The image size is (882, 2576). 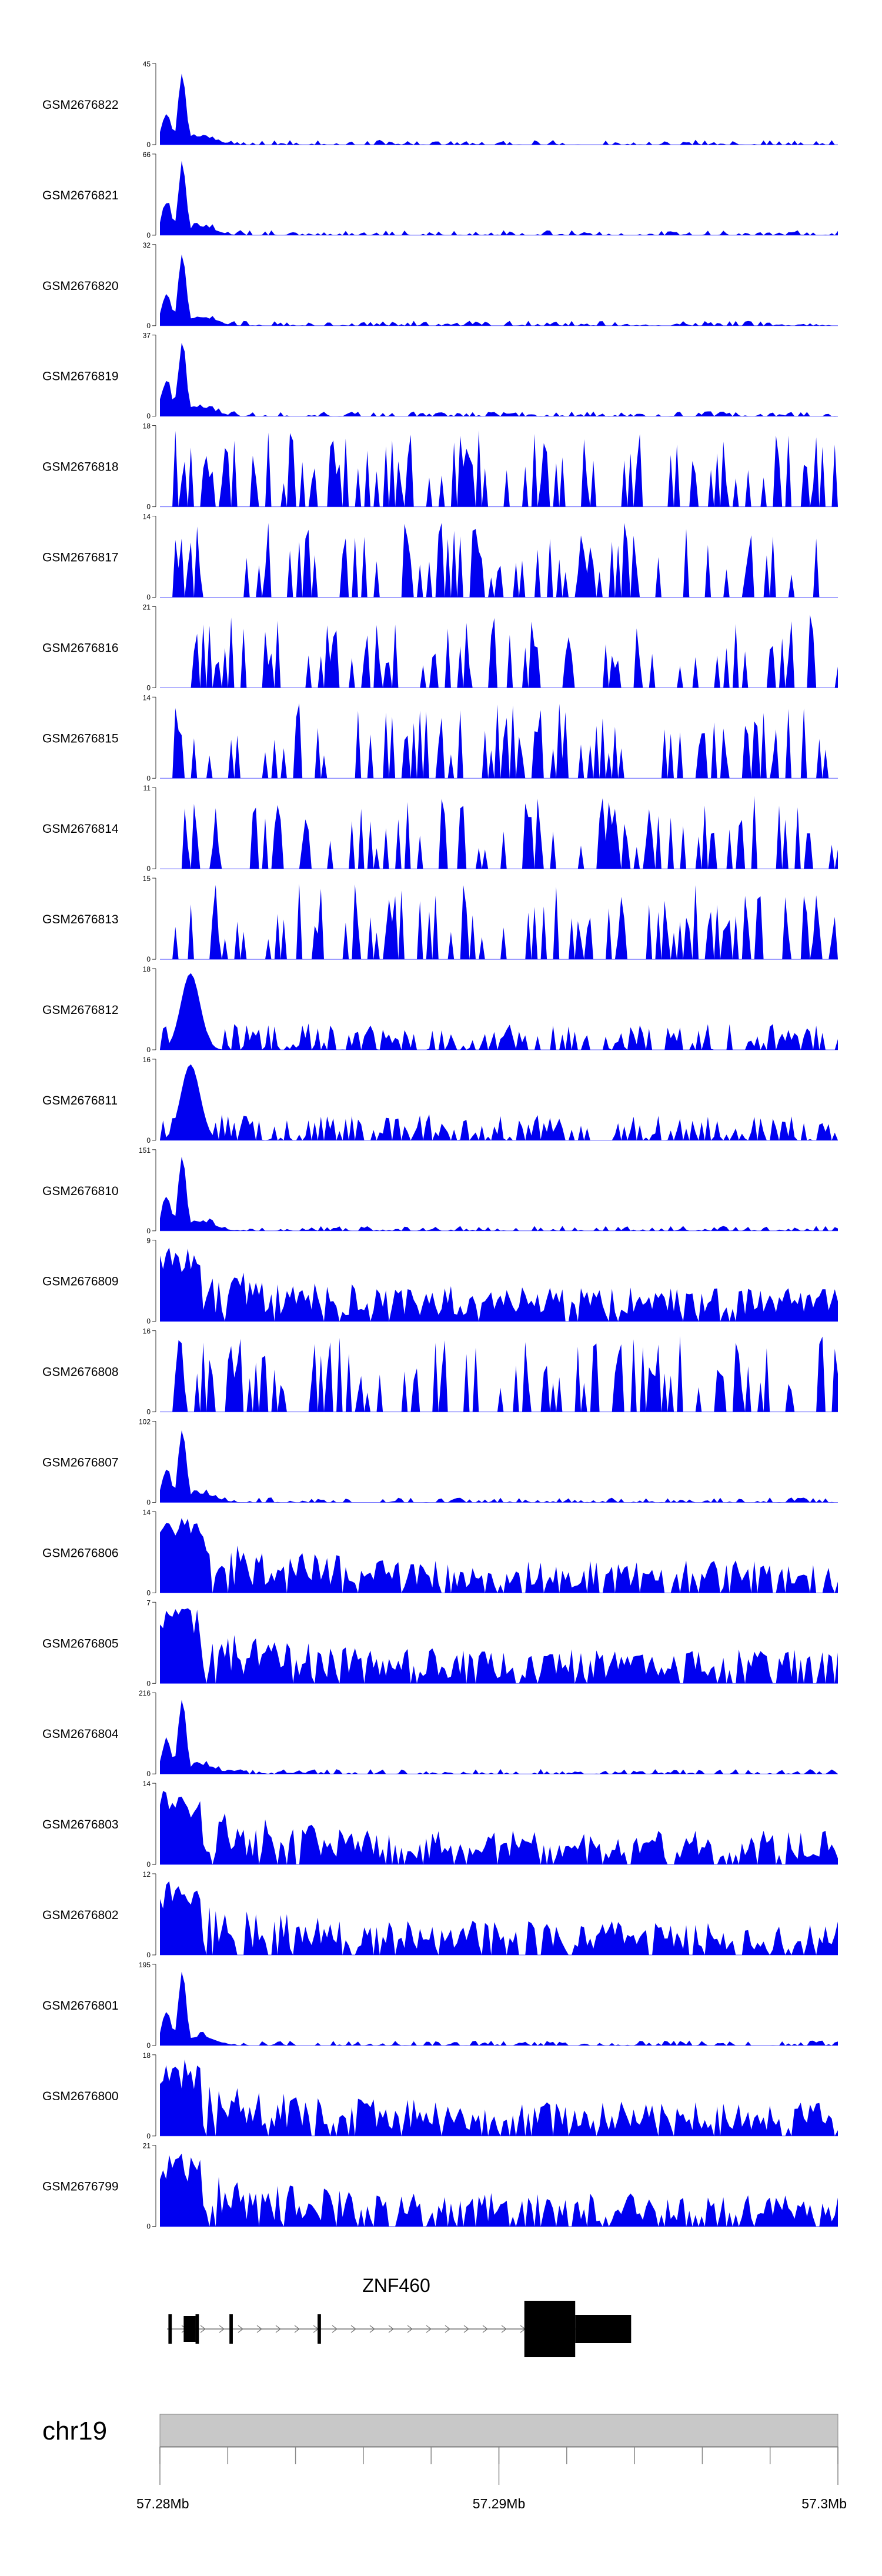 I want to click on track-label: GSM2676809, so click(x=80, y=1282).